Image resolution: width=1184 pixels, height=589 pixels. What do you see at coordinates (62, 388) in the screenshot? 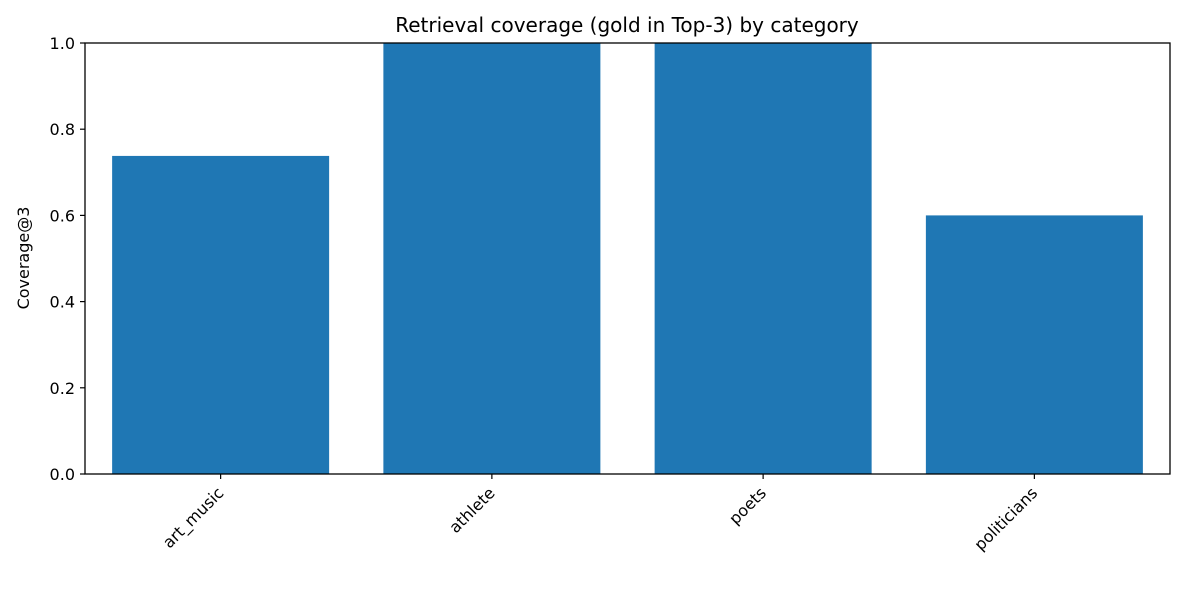
I see `y-tick-label: 0.2` at bounding box center [62, 388].